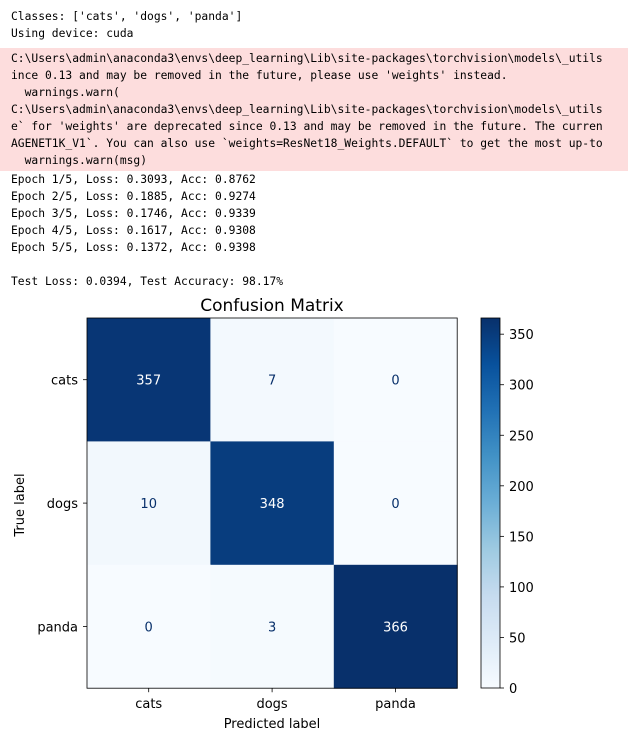  Describe the element at coordinates (513, 689) in the screenshot. I see `colorbar-tick-label: 0` at that location.